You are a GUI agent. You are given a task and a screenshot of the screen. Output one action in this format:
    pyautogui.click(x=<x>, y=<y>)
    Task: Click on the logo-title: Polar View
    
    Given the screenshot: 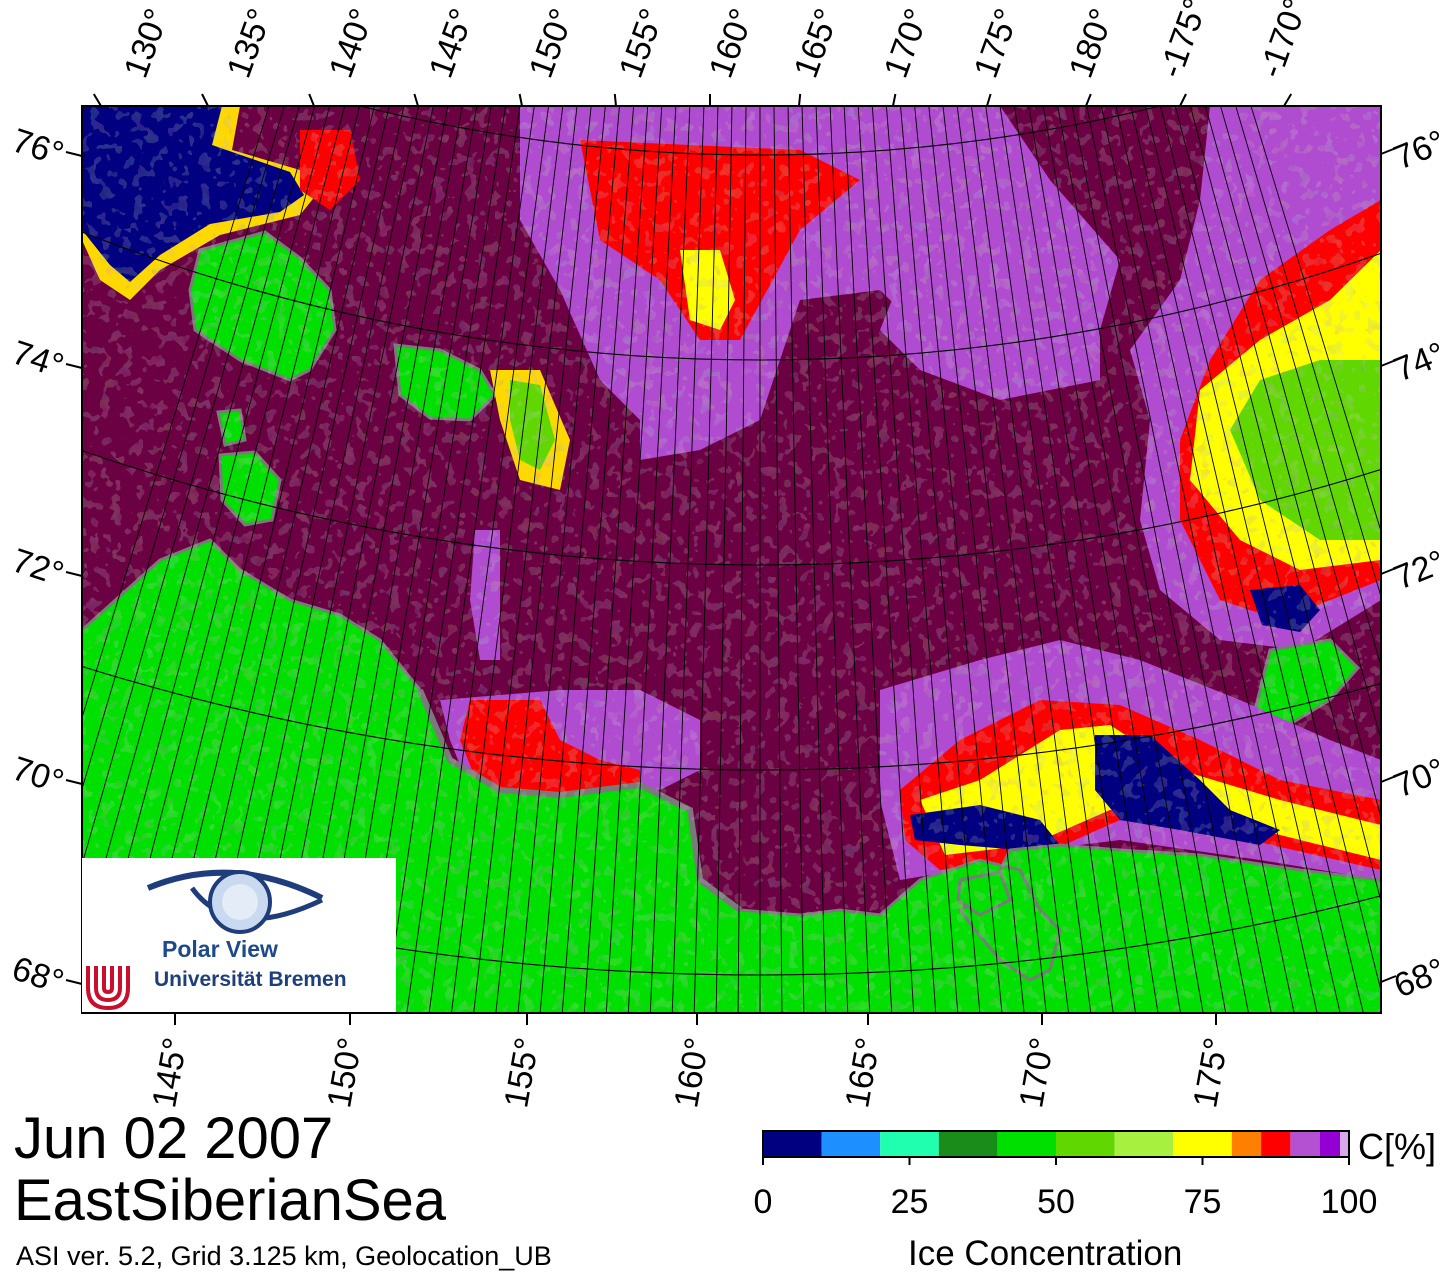 What is the action you would take?
    pyautogui.click(x=220, y=949)
    